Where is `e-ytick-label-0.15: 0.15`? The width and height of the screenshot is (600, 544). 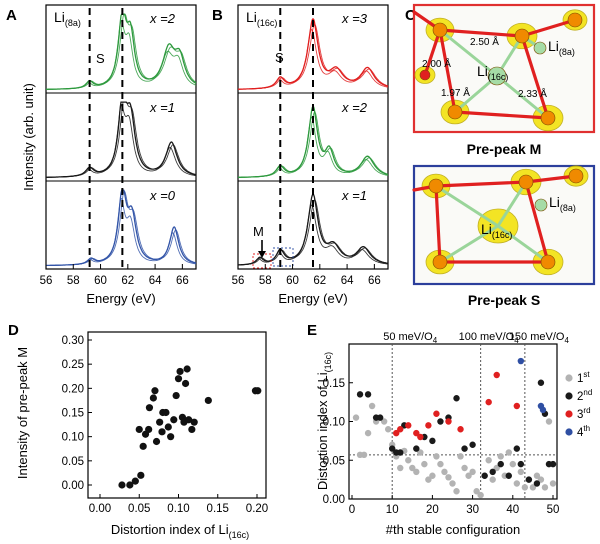 e-ytick-label-0.15: 0.15 is located at coordinates (334, 384).